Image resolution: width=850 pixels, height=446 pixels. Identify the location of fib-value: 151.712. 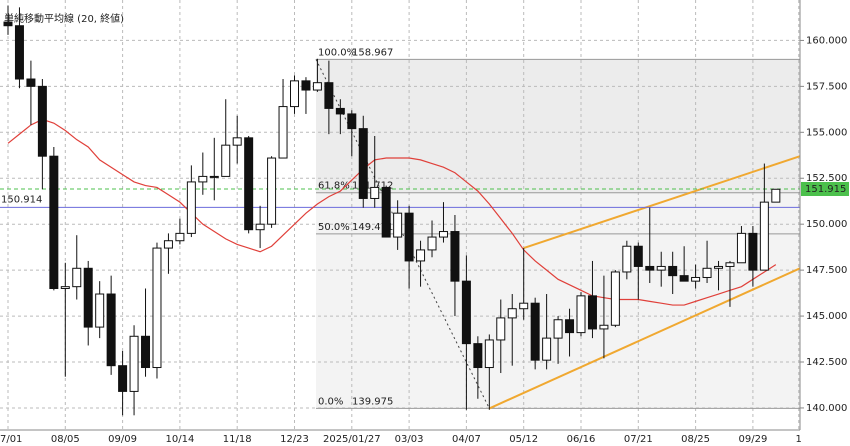
(372, 186).